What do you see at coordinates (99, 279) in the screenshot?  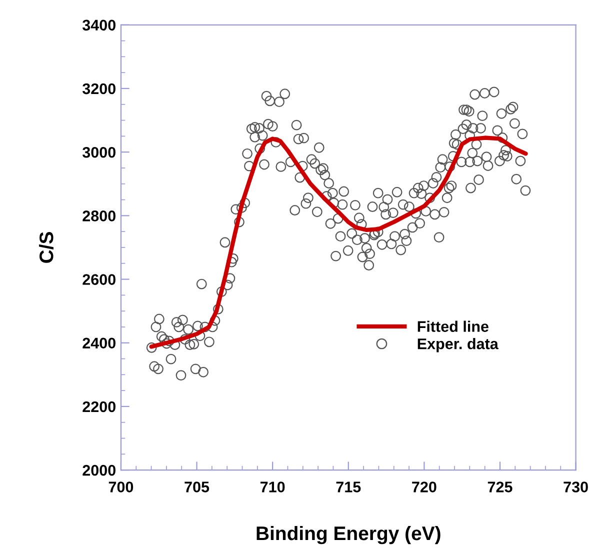 I see `y-tick-label: 2600` at bounding box center [99, 279].